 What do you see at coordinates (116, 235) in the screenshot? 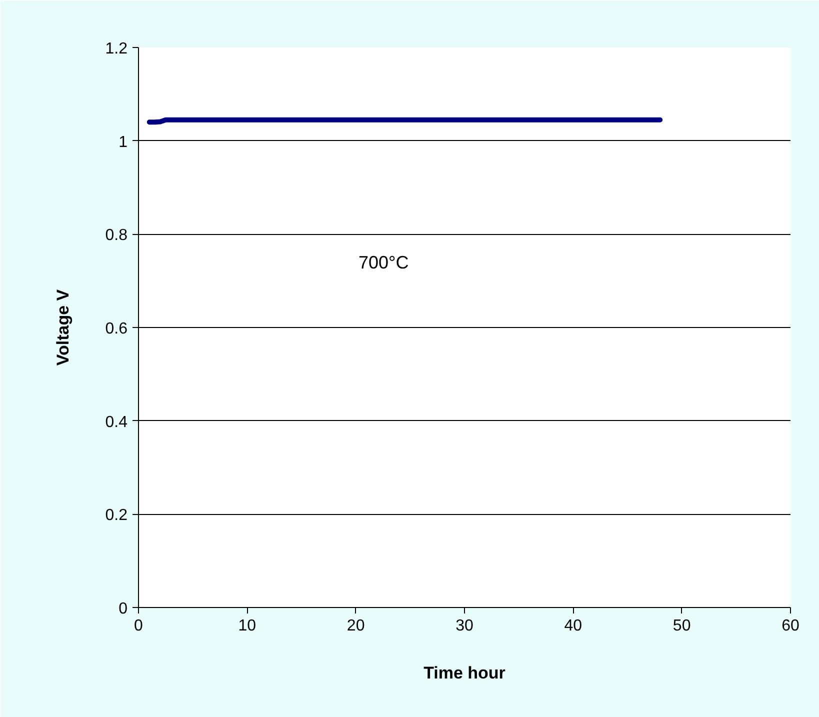
I see `y-tick-label: 0.8` at bounding box center [116, 235].